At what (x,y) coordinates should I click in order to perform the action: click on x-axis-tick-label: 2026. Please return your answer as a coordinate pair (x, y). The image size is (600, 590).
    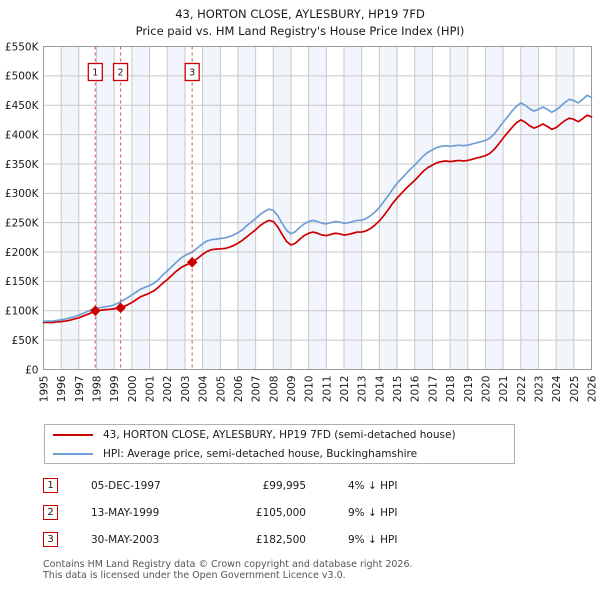
    Looking at the image, I should click on (593, 388).